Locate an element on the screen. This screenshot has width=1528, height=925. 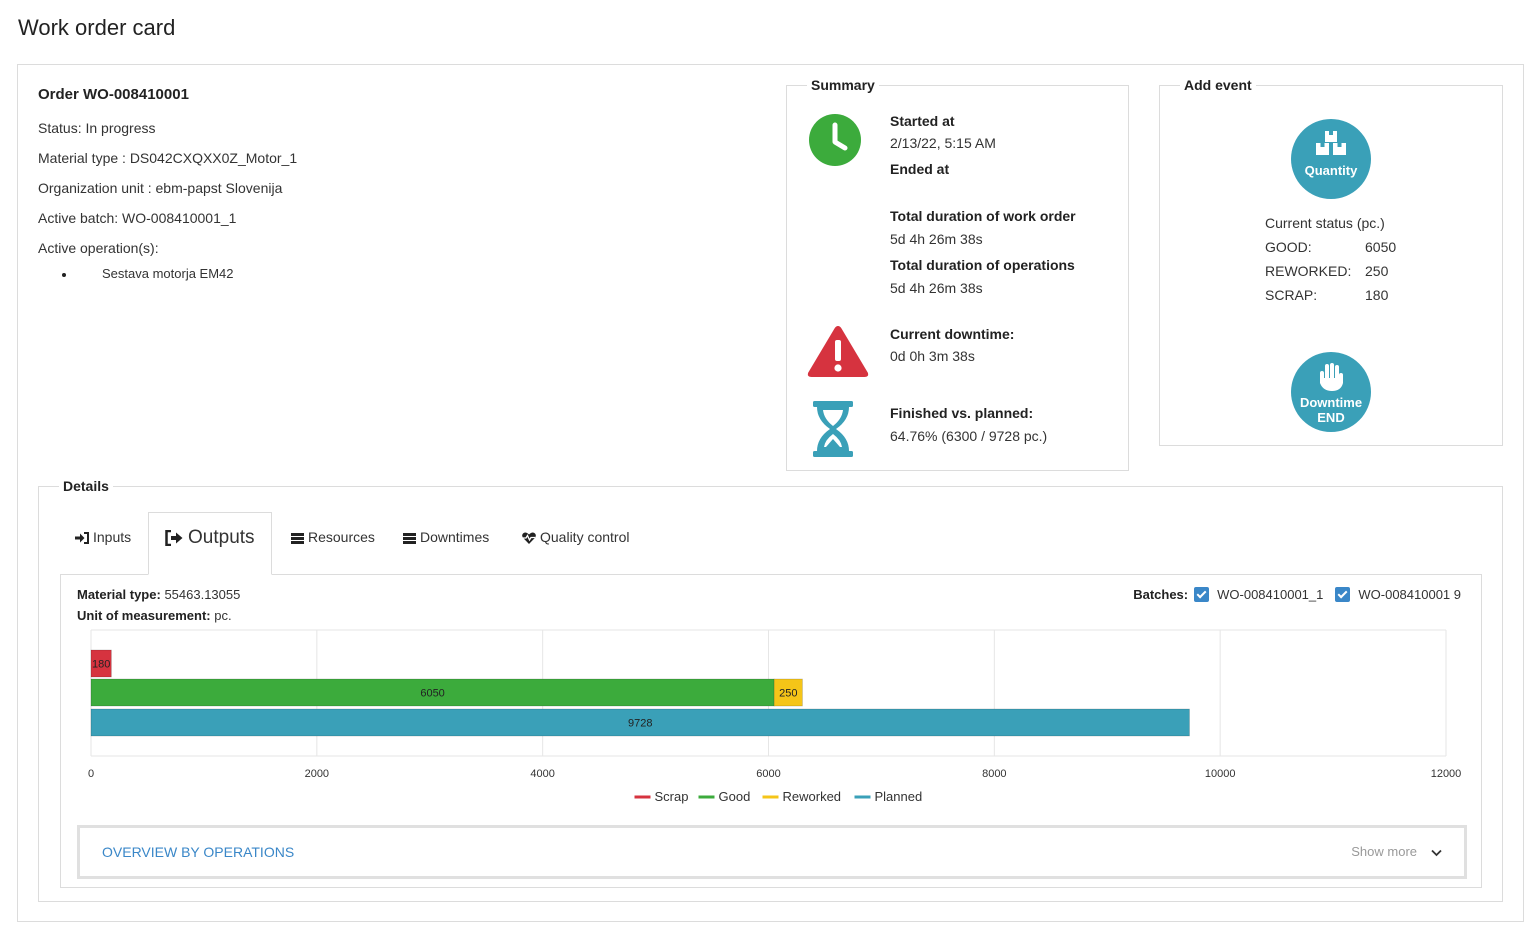
sign-out-icon is located at coordinates (174, 538).